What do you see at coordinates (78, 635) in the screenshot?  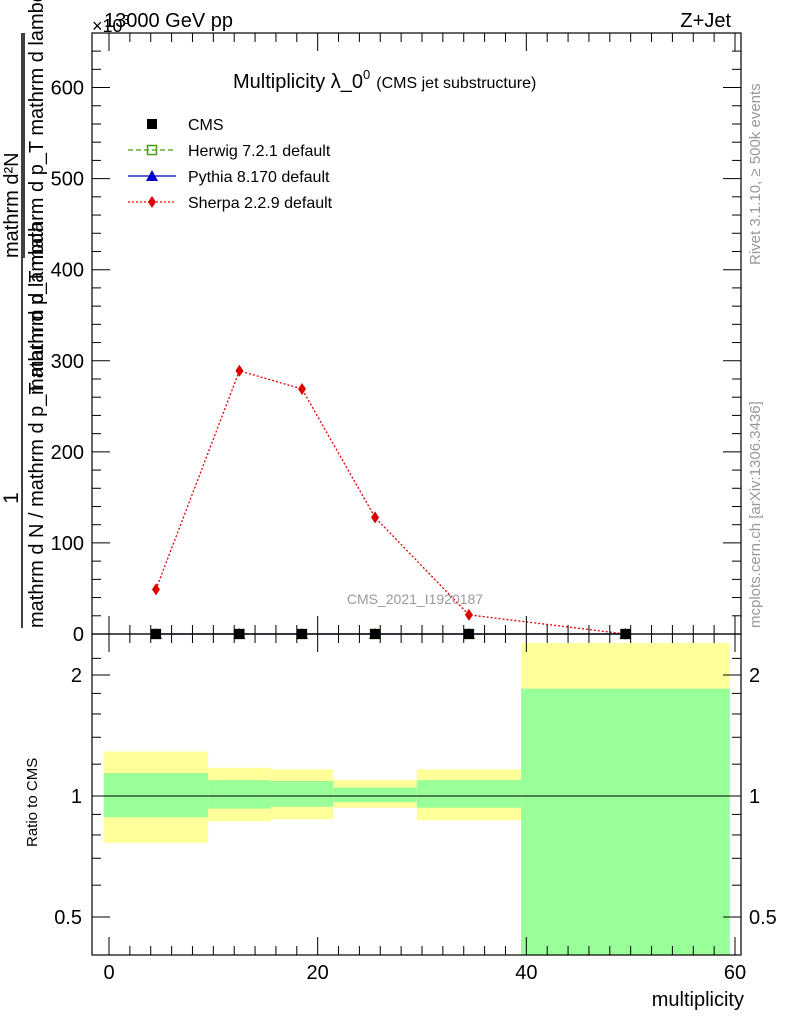 I see `main-y-tick-label-0: 0` at bounding box center [78, 635].